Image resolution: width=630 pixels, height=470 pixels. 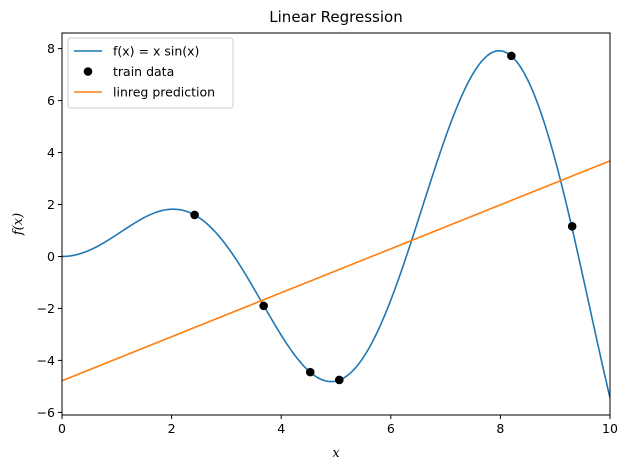 What do you see at coordinates (46, 360) in the screenshot?
I see `y-tick-label: −4` at bounding box center [46, 360].